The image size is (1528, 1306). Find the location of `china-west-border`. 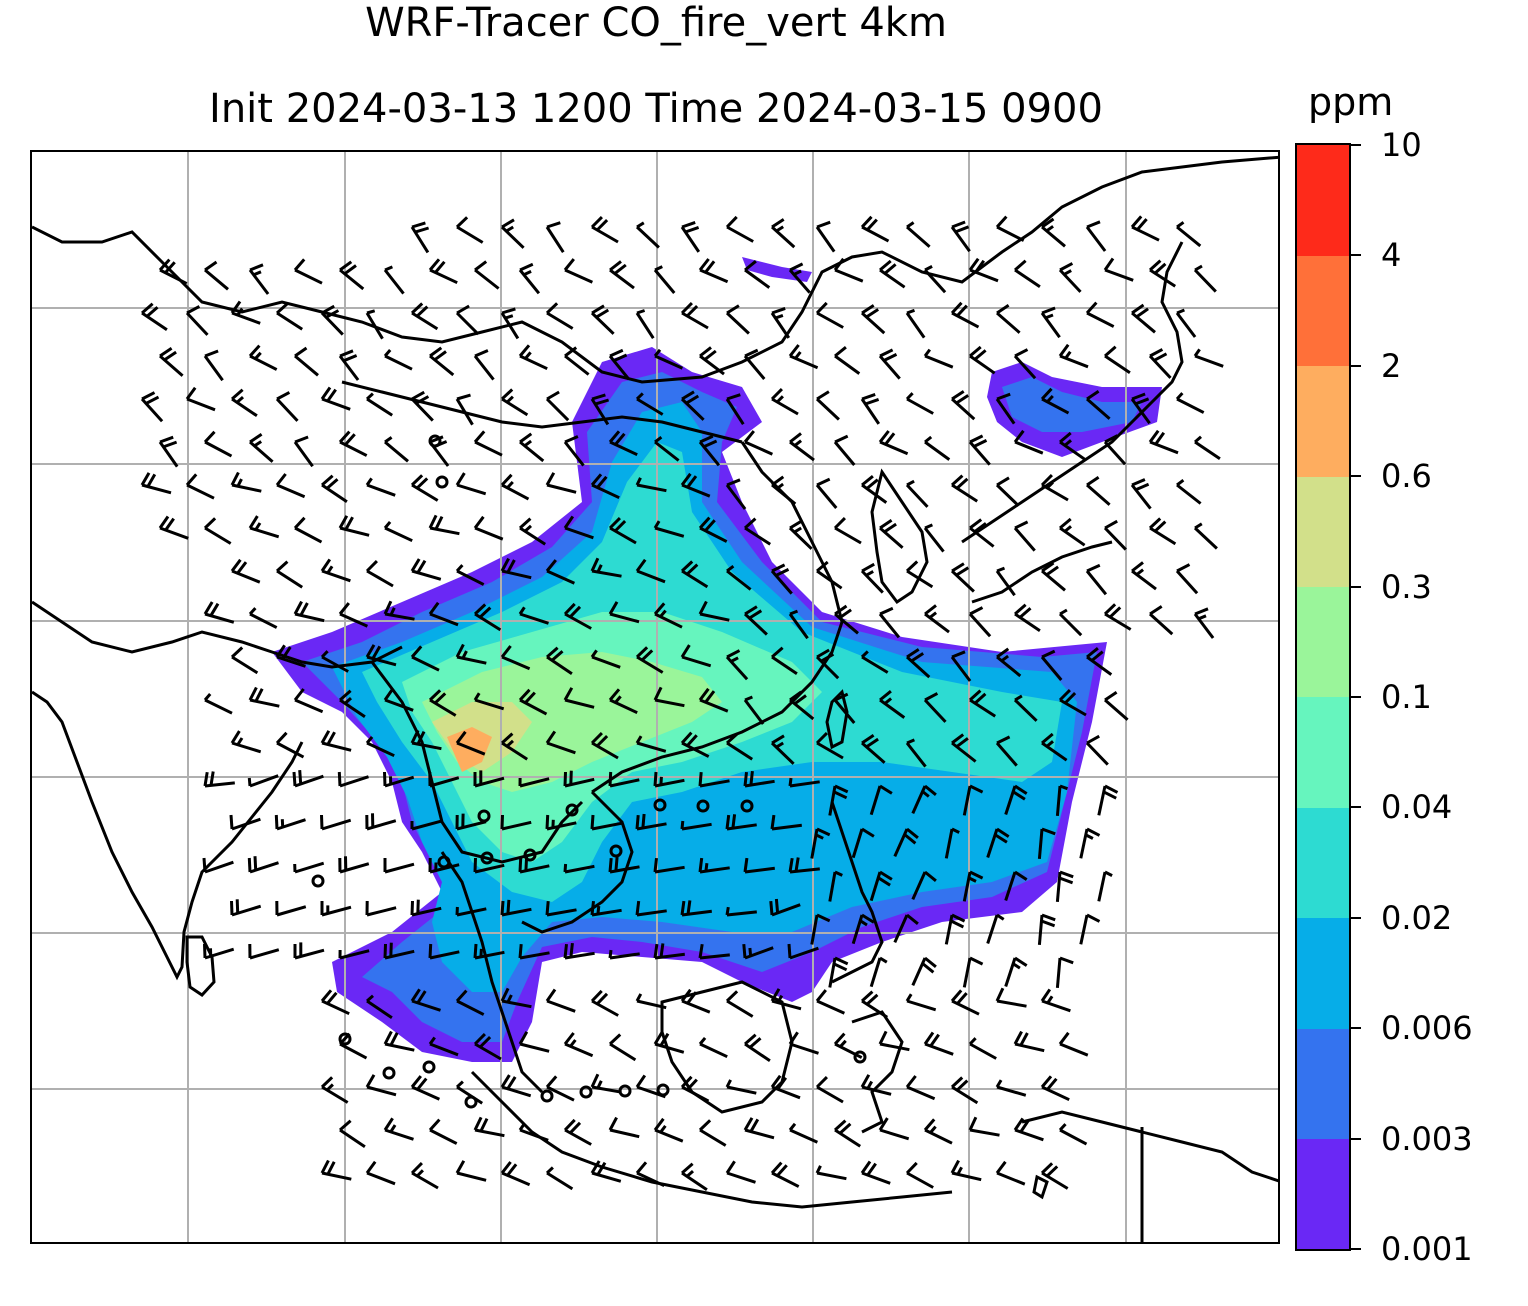

china-west-border is located at coordinates (655, 269).